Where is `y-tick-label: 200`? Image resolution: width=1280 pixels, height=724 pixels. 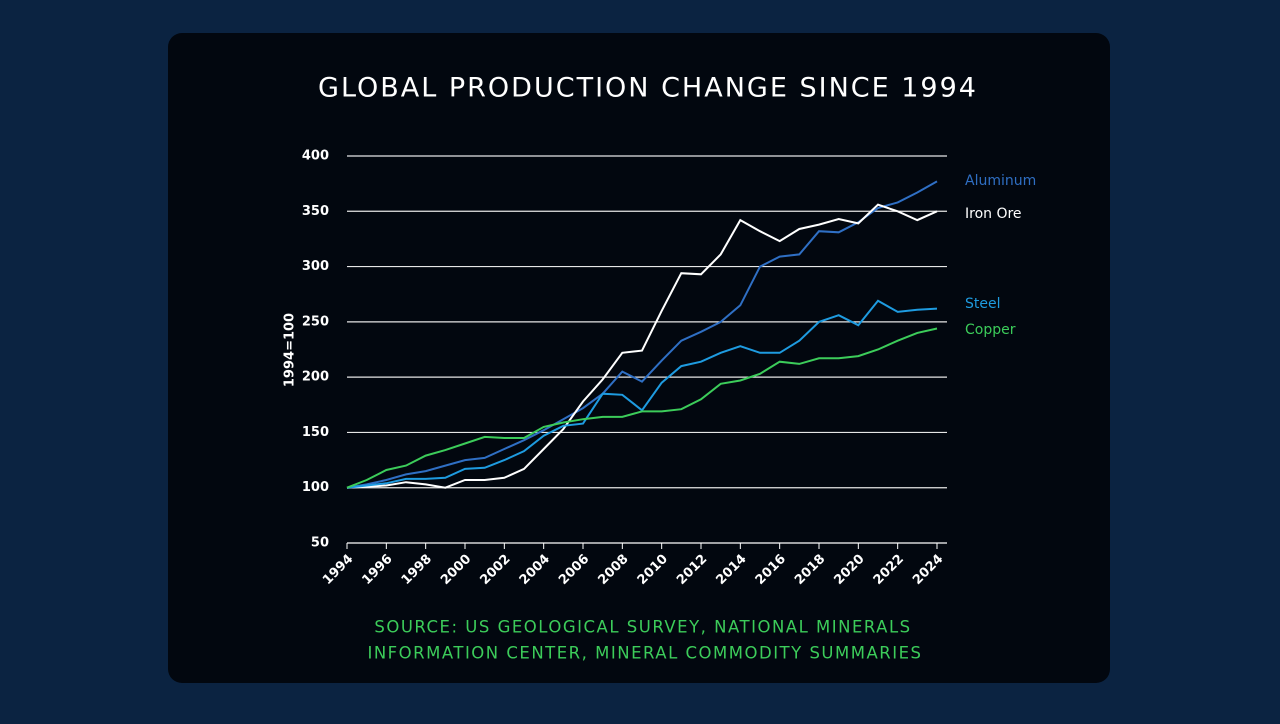
y-tick-label: 200 is located at coordinates (315, 377).